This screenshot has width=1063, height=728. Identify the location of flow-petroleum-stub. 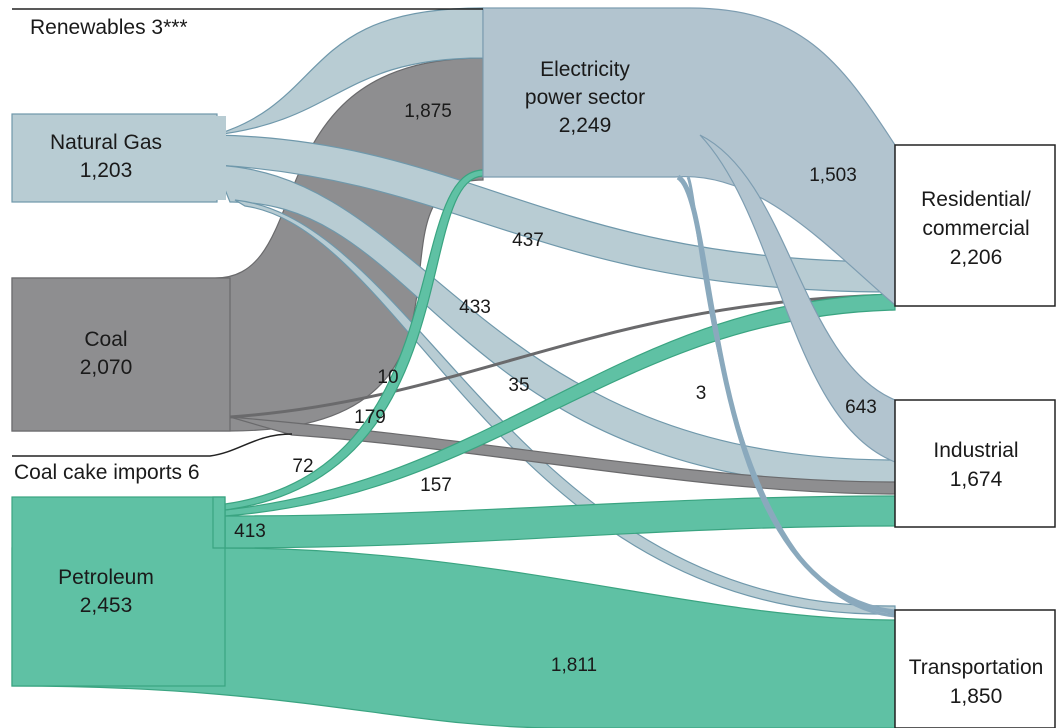
(219, 522).